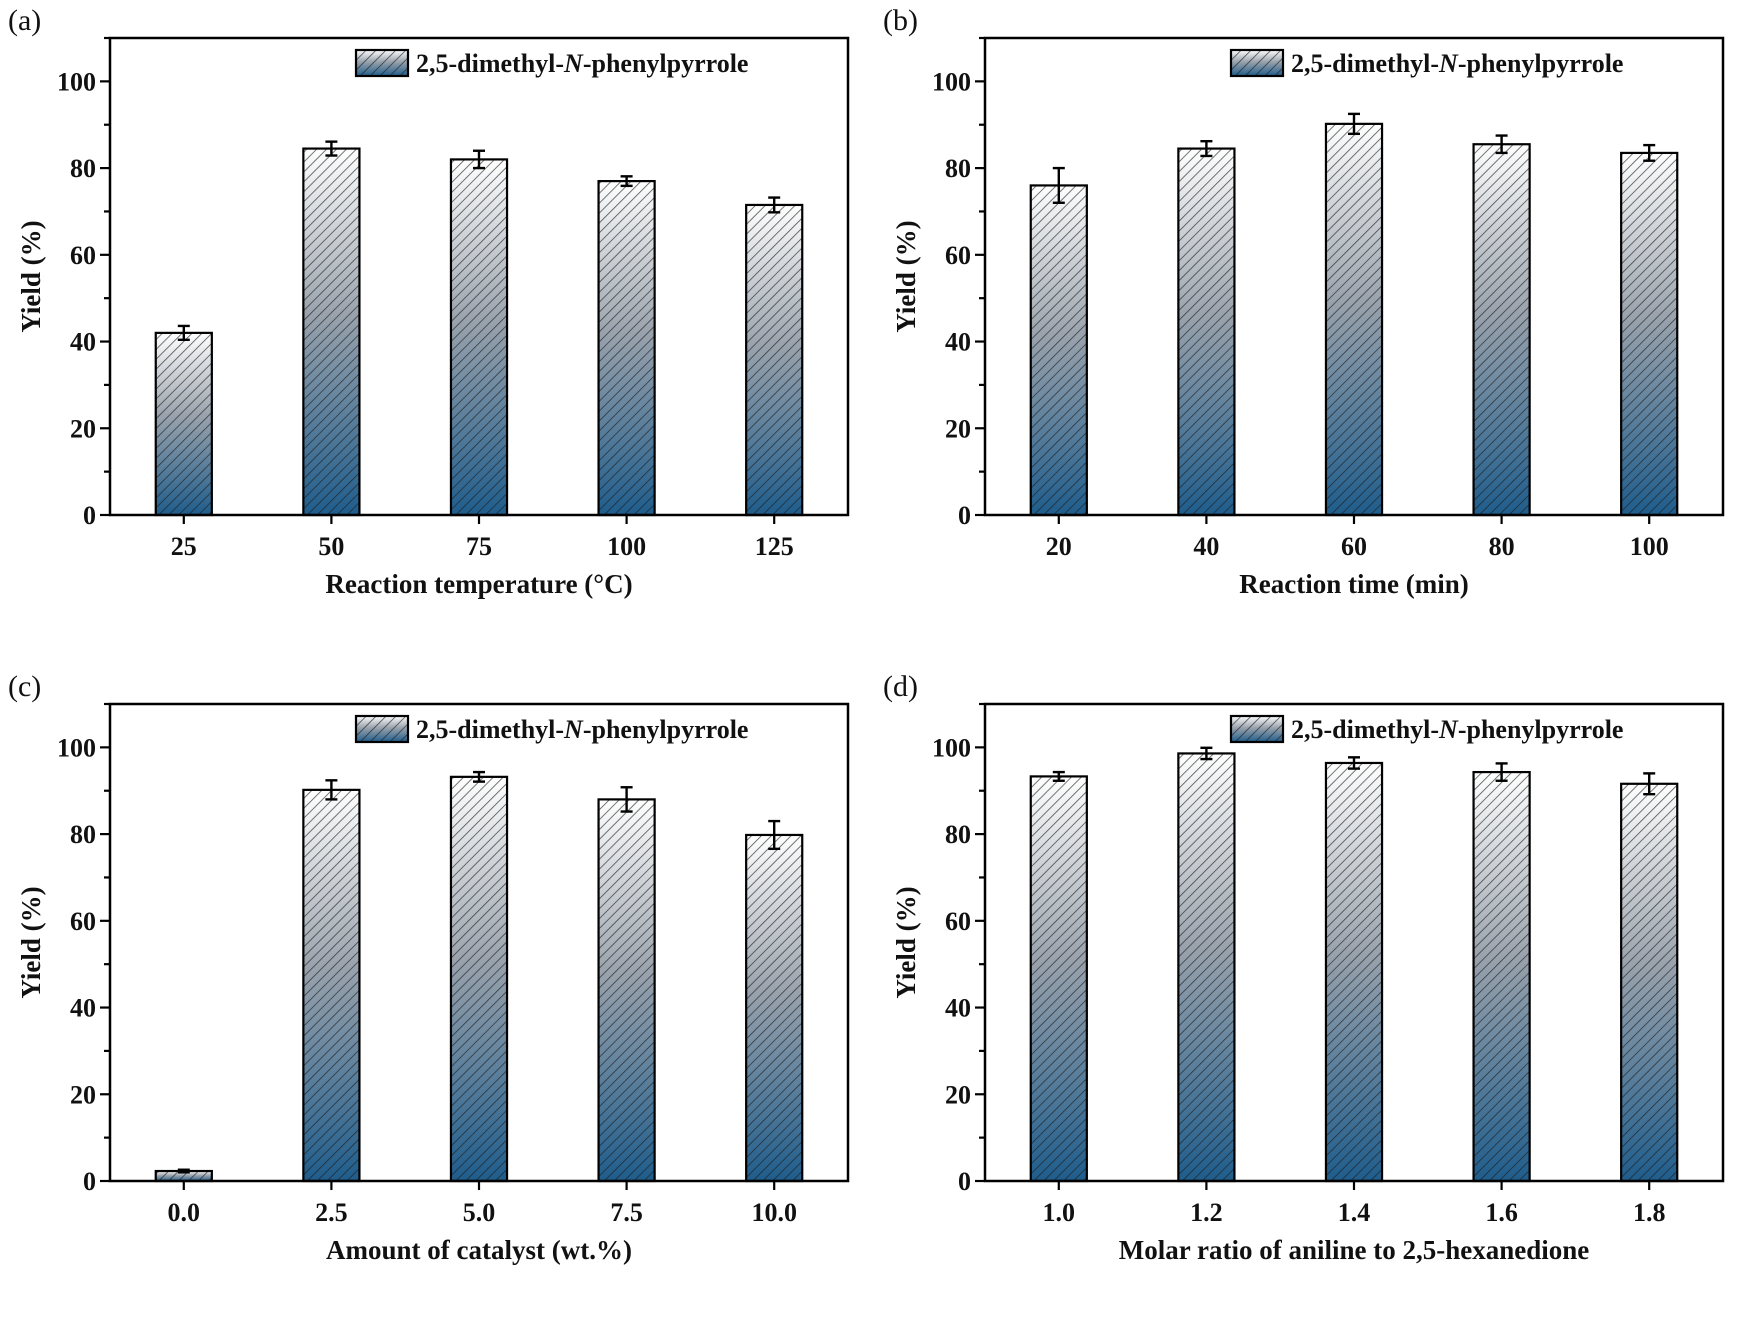 The image size is (1750, 1332). What do you see at coordinates (89, 1181) in the screenshot?
I see `y-tick-label: 0` at bounding box center [89, 1181].